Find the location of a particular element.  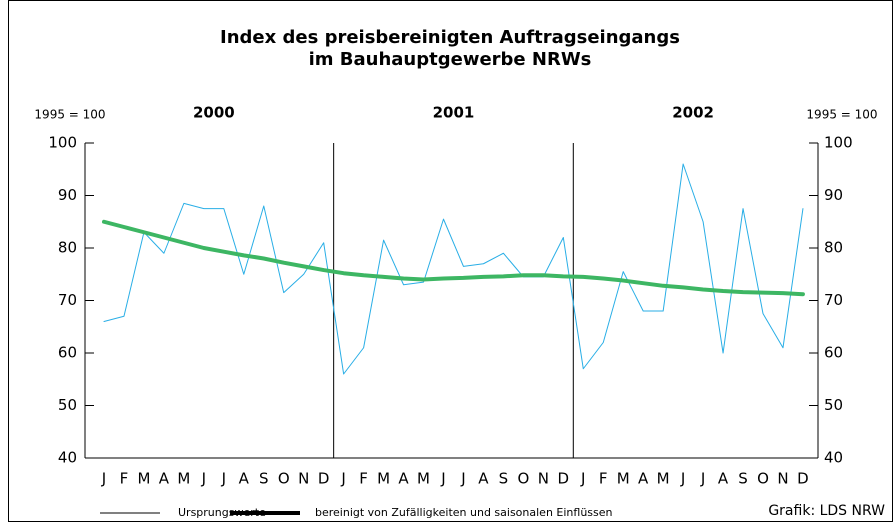

y-axis-label: 1995 = 100 is located at coordinates (69, 115).